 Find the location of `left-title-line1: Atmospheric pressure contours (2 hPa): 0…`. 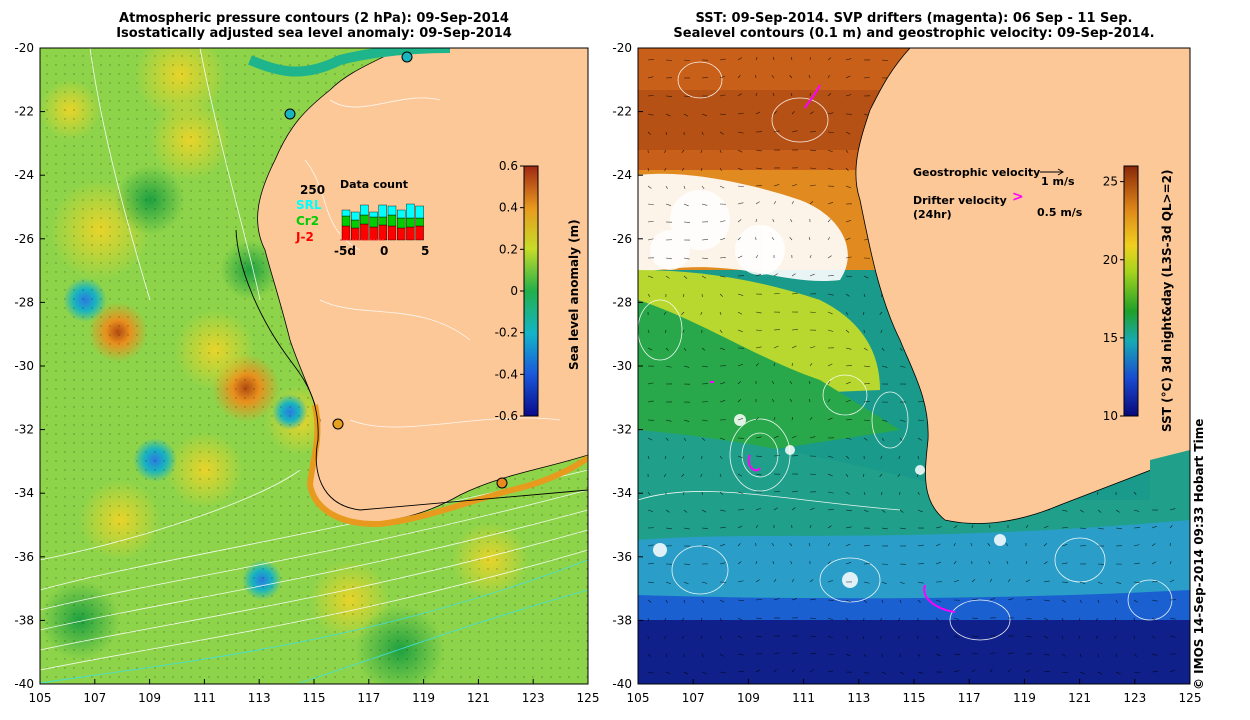

left-title-line1: Atmospheric pressure contours (2 hPa): 0… is located at coordinates (314, 18).